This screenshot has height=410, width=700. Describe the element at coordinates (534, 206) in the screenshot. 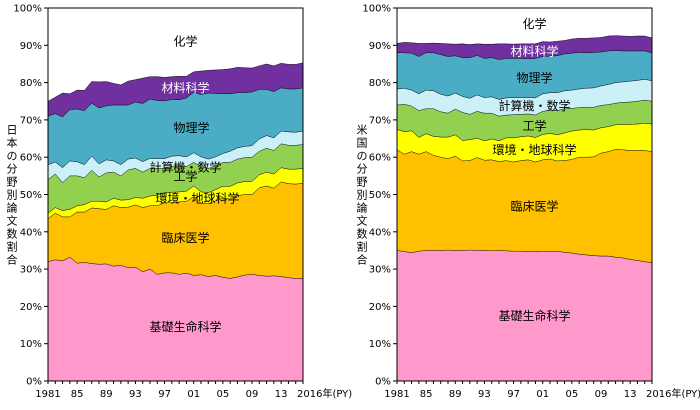

I see `us-series-label-1: 臨床医学` at that location.